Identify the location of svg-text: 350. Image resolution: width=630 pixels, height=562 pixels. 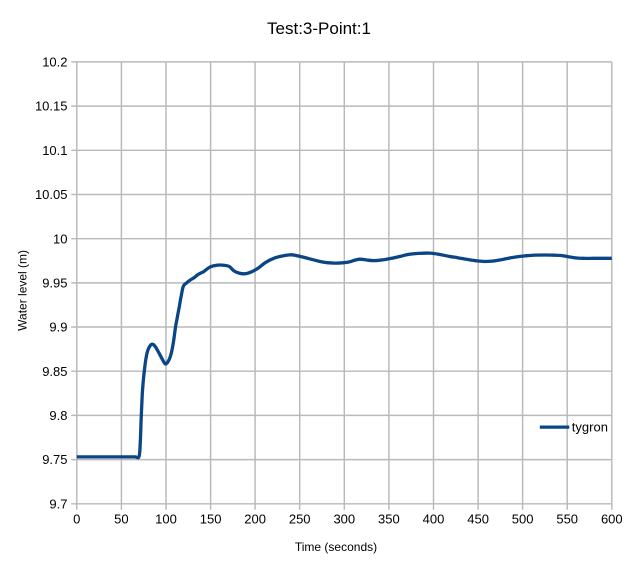
(389, 519).